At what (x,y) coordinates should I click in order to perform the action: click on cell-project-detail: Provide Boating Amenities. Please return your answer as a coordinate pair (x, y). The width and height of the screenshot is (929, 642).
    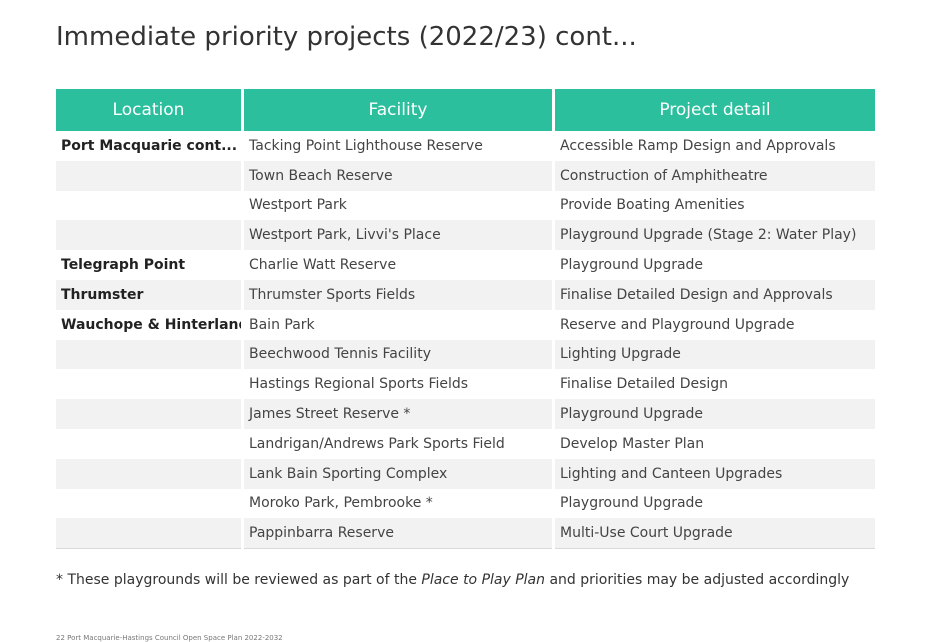
    Looking at the image, I should click on (652, 205).